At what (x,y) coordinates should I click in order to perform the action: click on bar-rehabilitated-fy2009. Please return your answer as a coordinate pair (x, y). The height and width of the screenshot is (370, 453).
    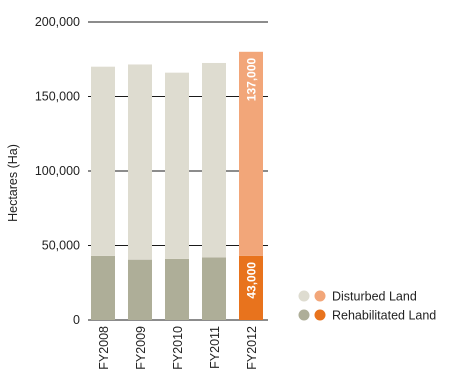
    Looking at the image, I should click on (140, 289).